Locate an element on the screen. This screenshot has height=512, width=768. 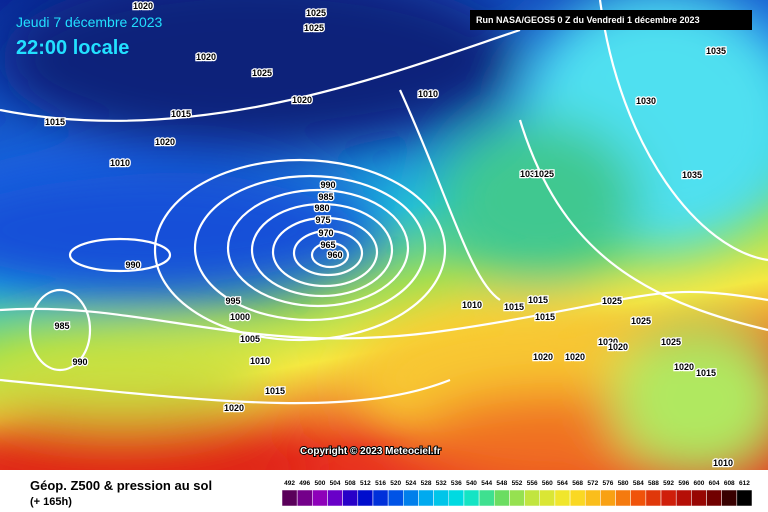
scale-label: 524 is located at coordinates (410, 483).